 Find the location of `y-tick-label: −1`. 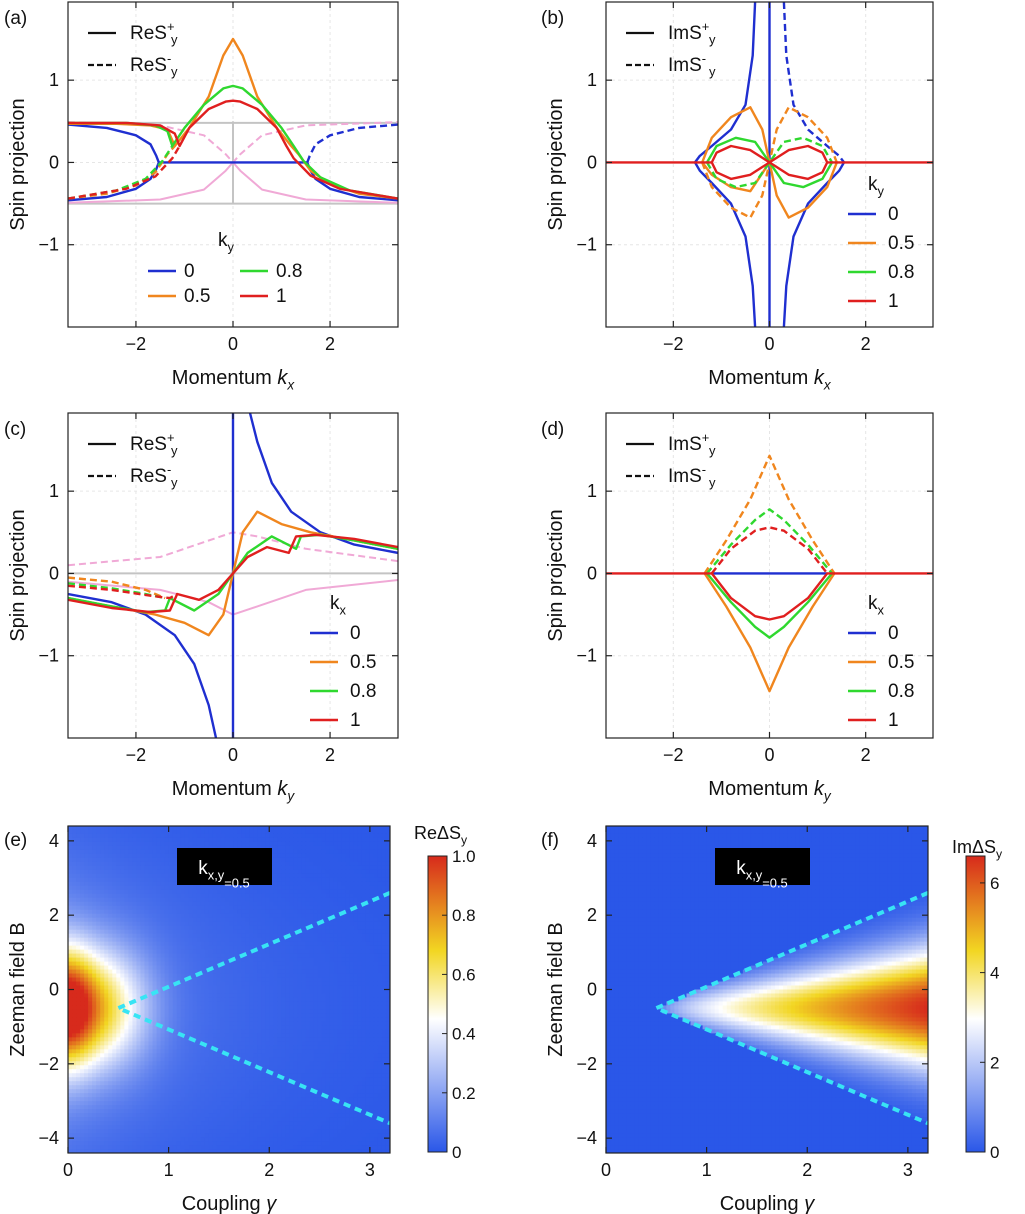

y-tick-label: −1 is located at coordinates (48, 656).